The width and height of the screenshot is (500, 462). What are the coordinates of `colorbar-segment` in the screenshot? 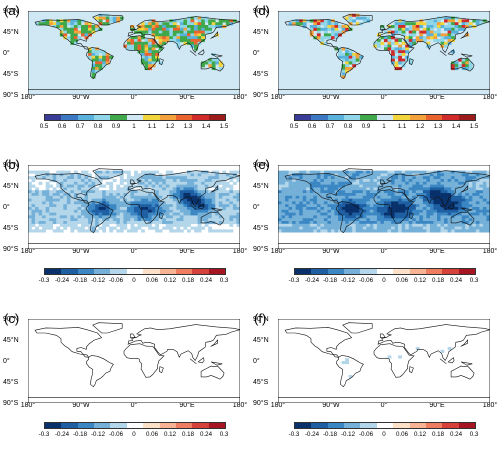 It's located at (184, 117).